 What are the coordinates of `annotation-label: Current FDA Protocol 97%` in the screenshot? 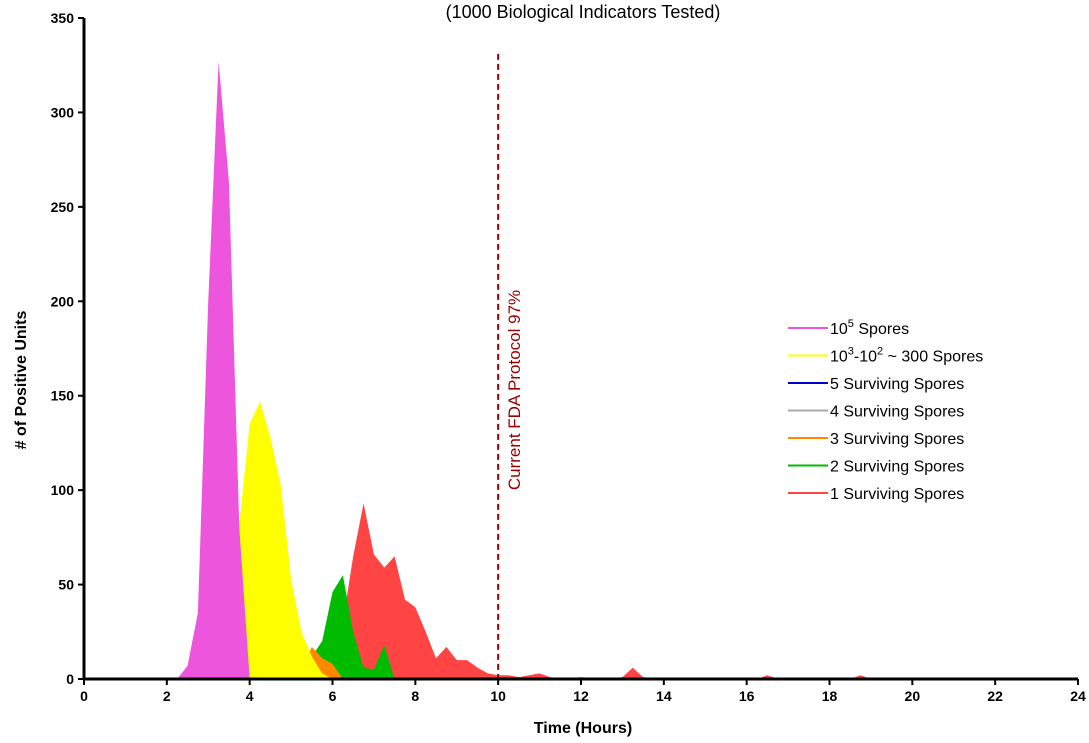 It's located at (514, 390).